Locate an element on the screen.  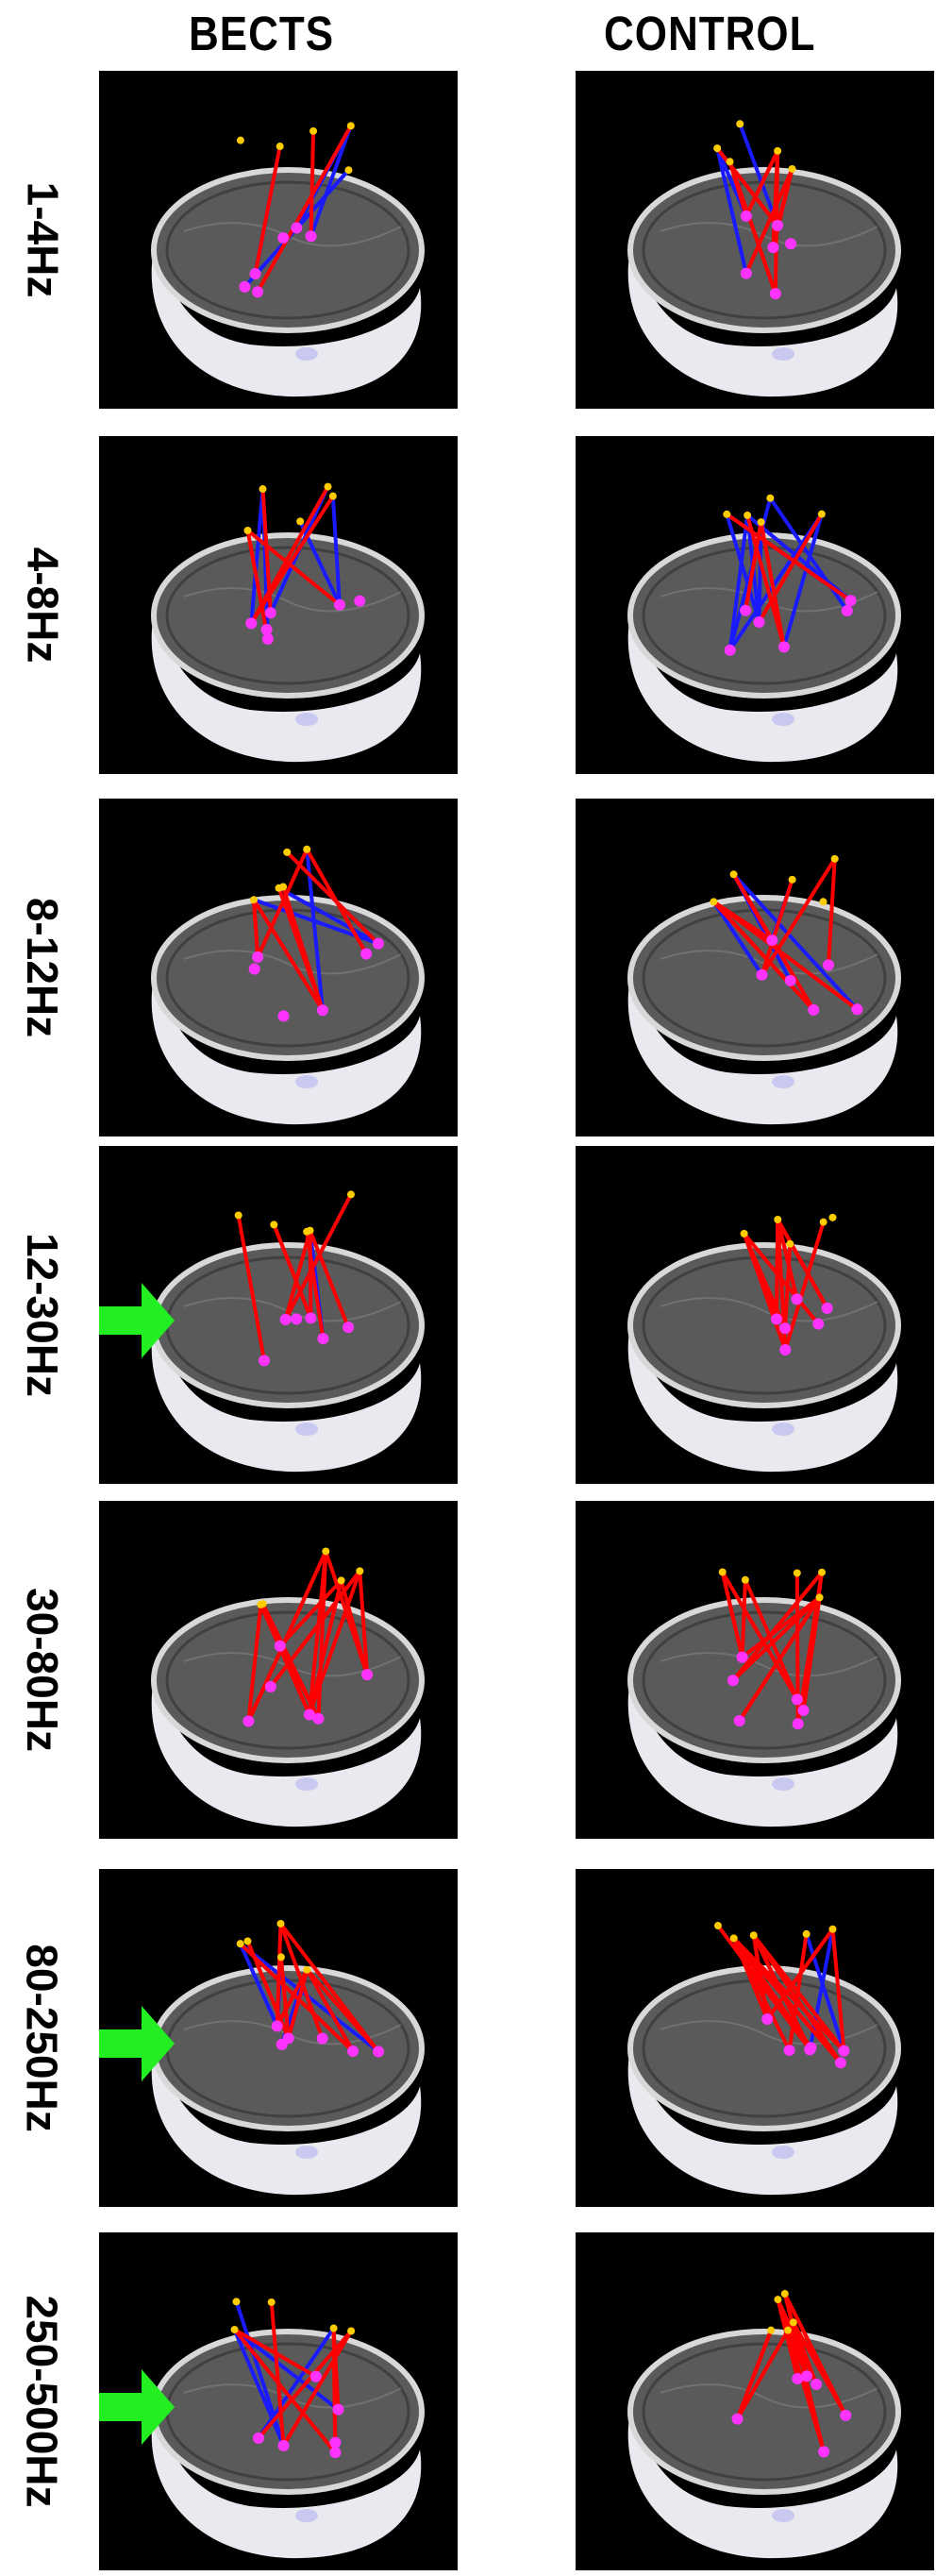
row-label-8-12hz: 8-12Hz is located at coordinates (43, 968).